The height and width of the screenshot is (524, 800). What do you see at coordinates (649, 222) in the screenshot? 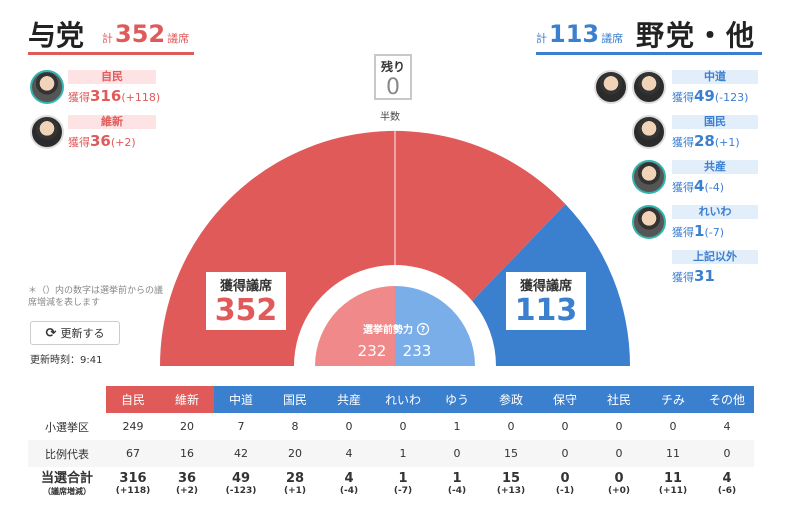
I see `party-leader-avatar-reiwa` at bounding box center [649, 222].